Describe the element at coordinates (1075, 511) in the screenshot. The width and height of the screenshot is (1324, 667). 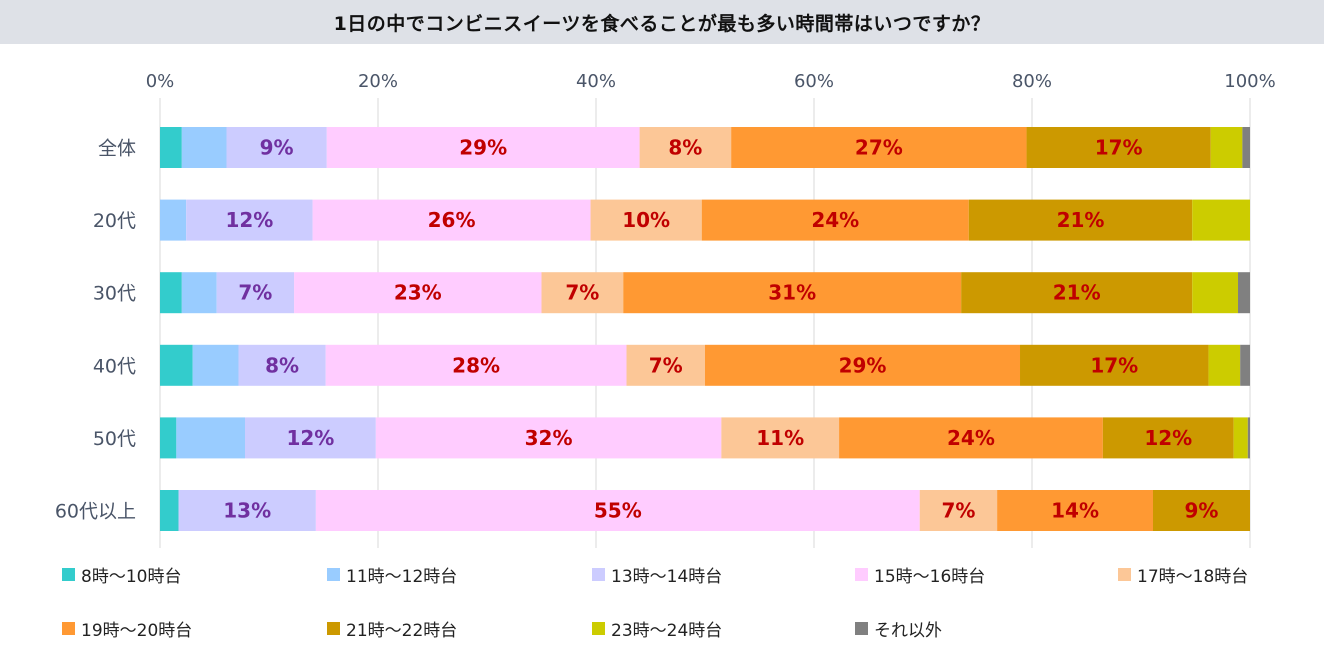
I see `data-label: 14%` at that location.